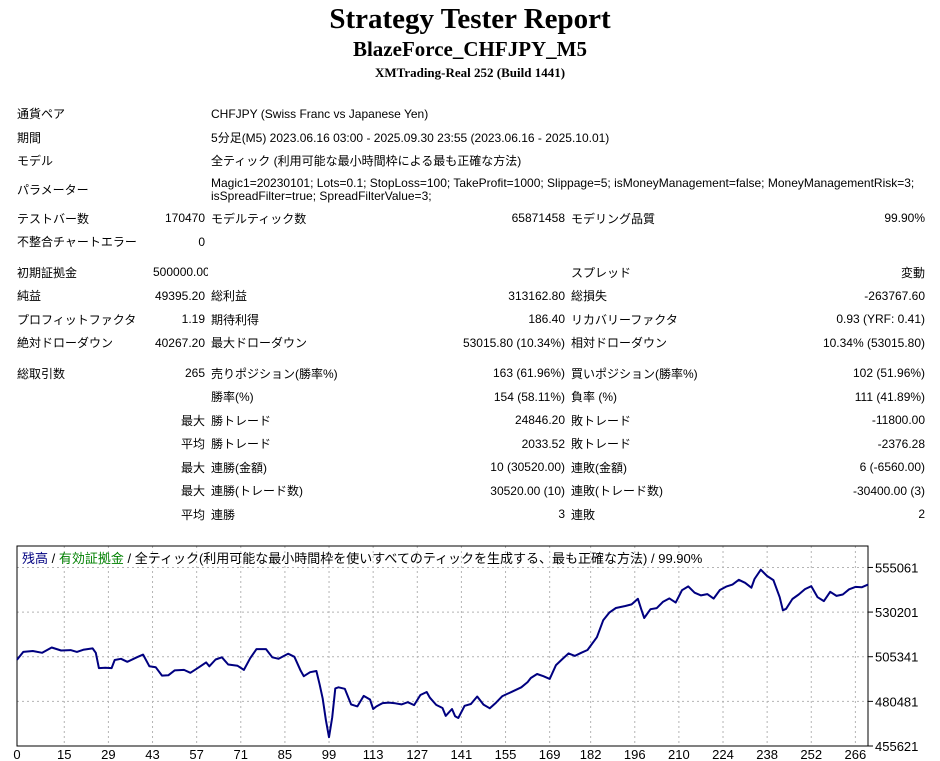 Image resolution: width=940 pixels, height=761 pixels. I want to click on avg-loss-trade-value: -2376.28, so click(901, 443).